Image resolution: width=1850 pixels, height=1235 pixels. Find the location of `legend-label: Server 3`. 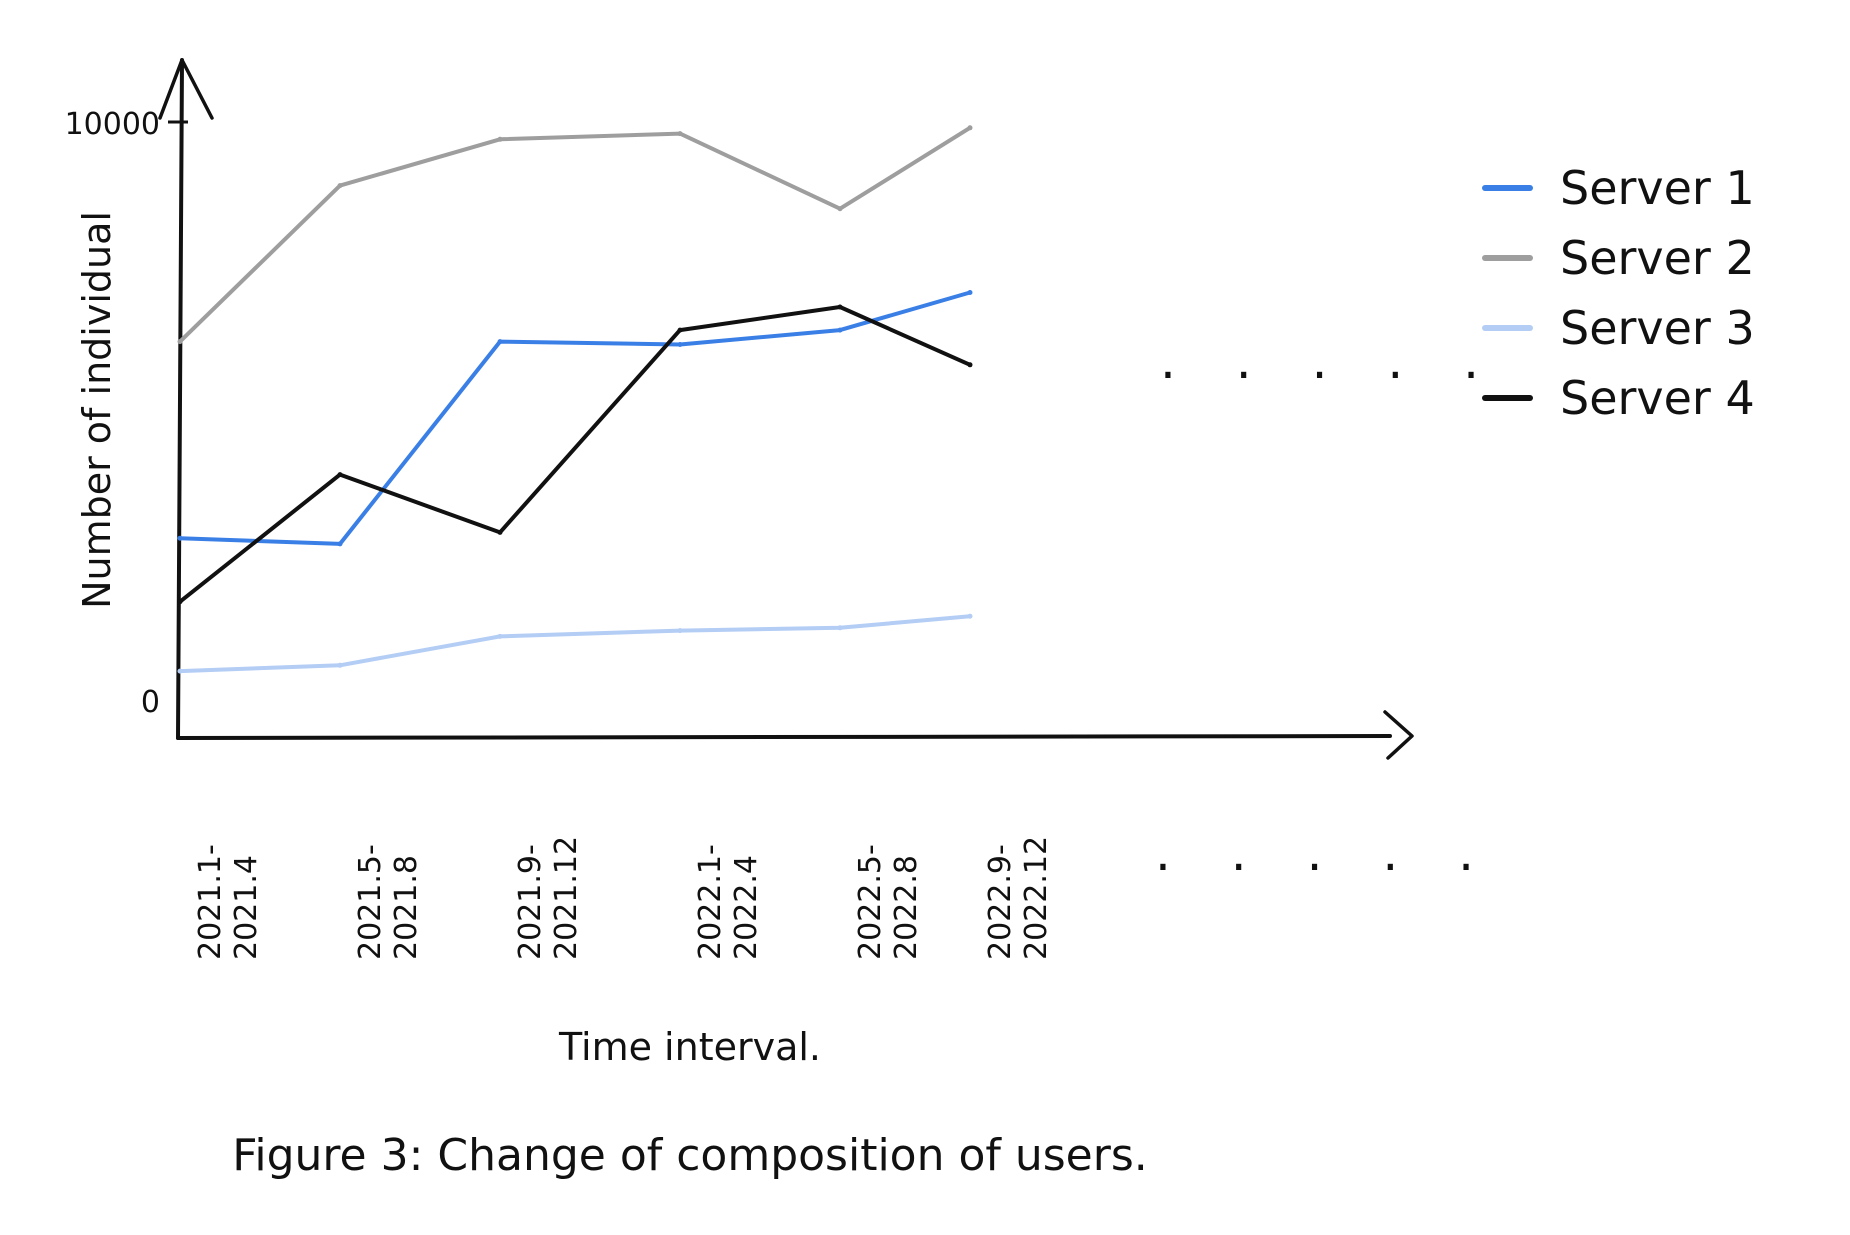

legend-label: Server 3 is located at coordinates (1657, 328).